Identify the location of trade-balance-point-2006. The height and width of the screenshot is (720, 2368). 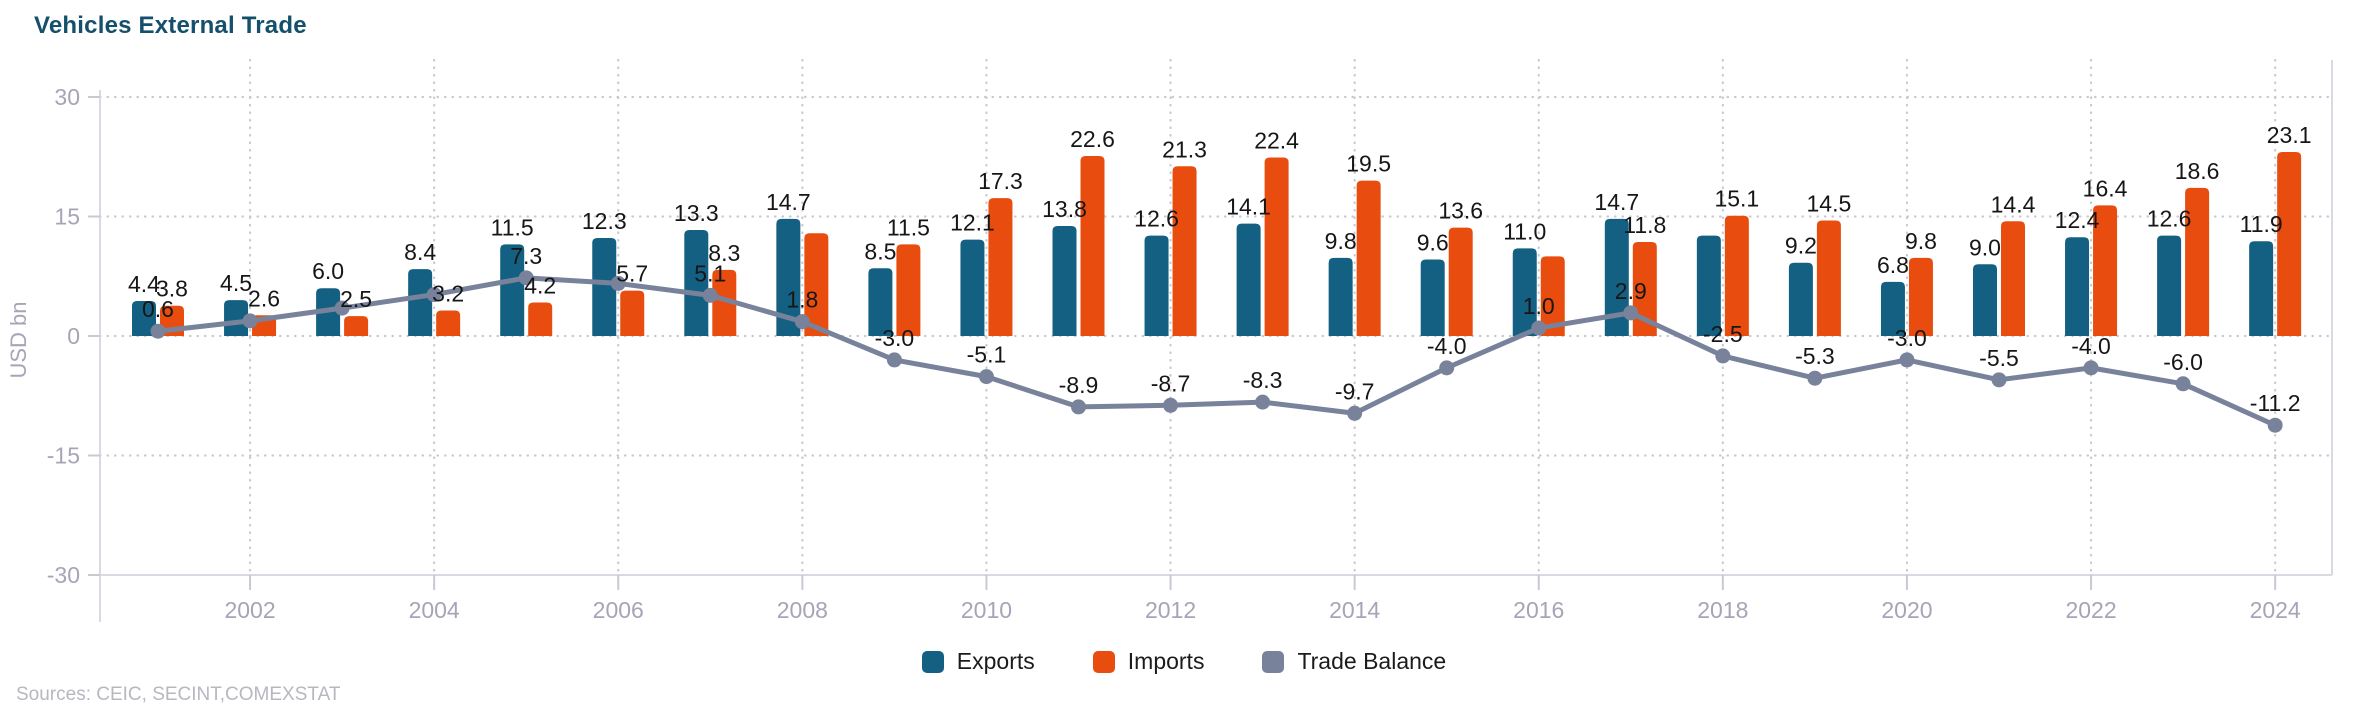
(618, 283).